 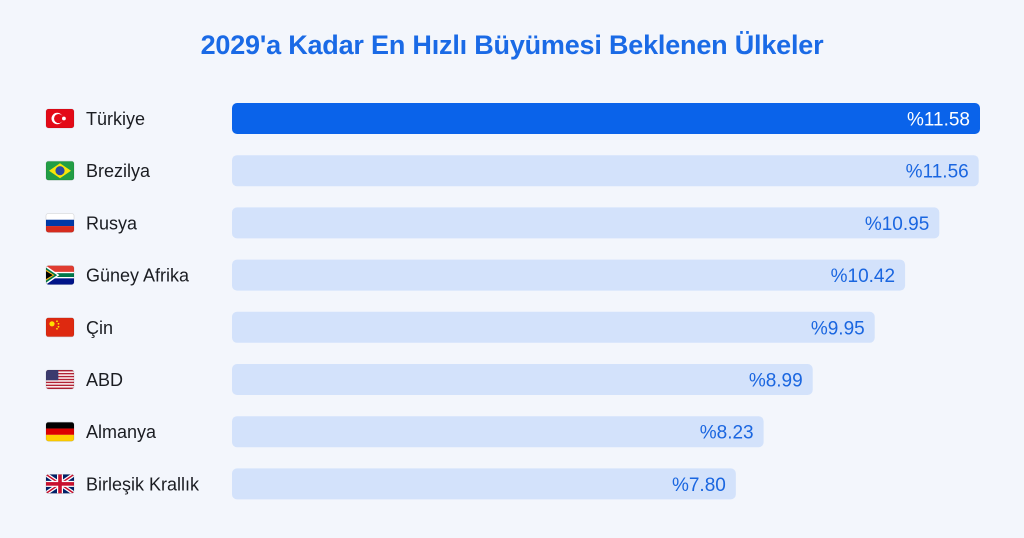 I want to click on value-label: %11.56, so click(x=937, y=172).